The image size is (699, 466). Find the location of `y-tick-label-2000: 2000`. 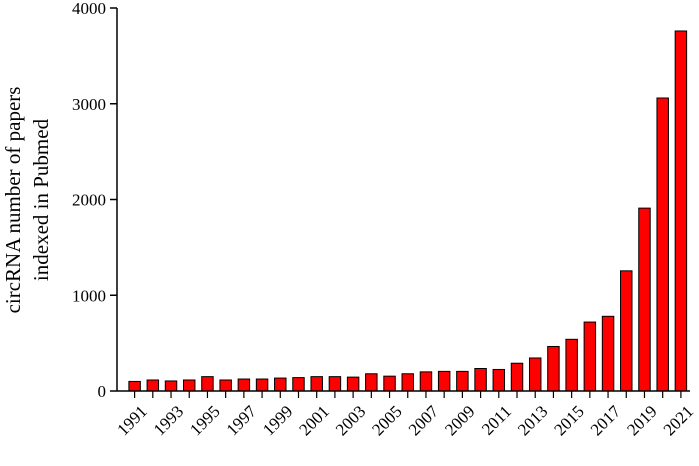

y-tick-label-2000: 2000 is located at coordinates (89, 200).